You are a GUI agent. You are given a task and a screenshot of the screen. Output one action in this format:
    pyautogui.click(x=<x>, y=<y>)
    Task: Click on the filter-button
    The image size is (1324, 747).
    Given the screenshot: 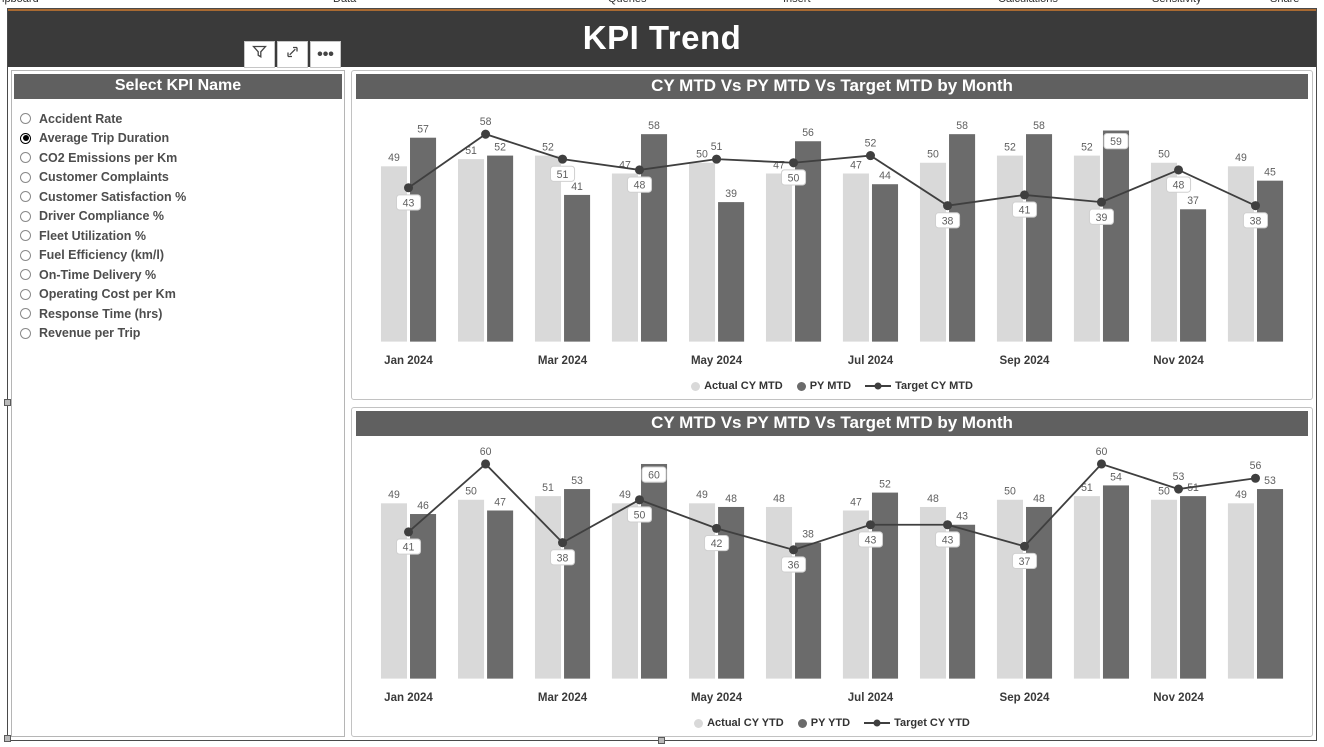 What is the action you would take?
    pyautogui.click(x=259, y=54)
    